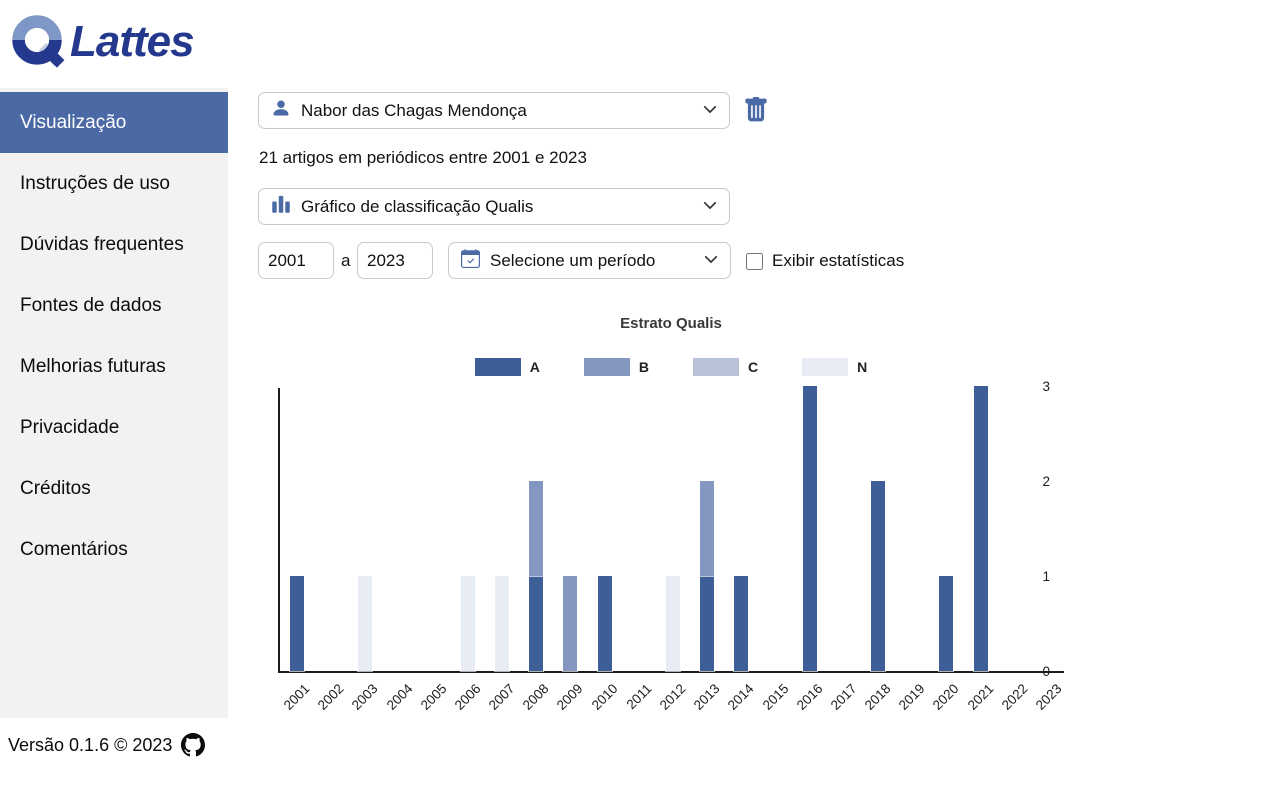 Image resolution: width=1280 pixels, height=800 pixels. I want to click on year-to-input, so click(395, 260).